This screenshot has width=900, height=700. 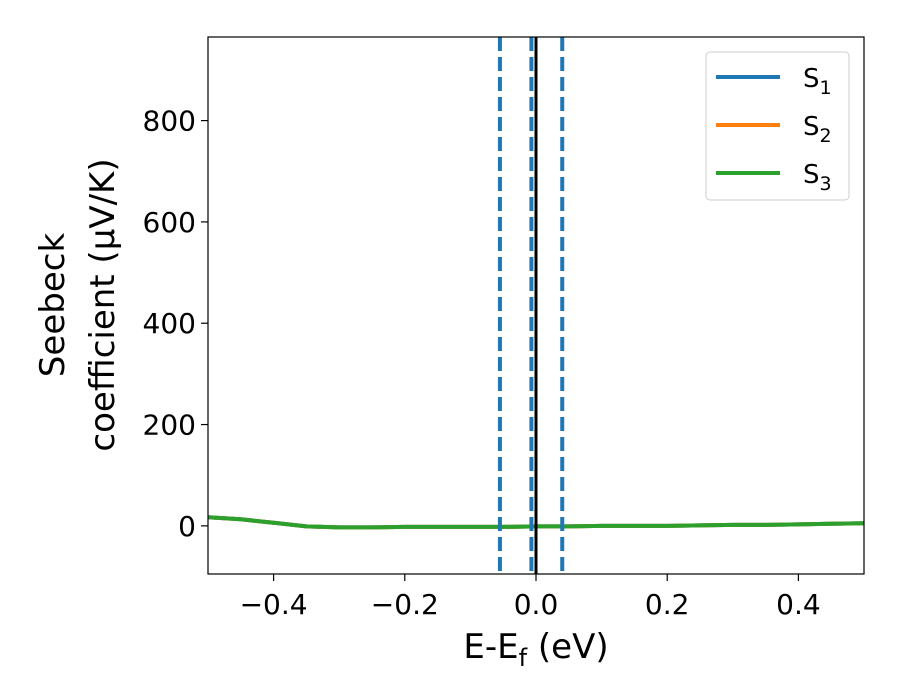 What do you see at coordinates (817, 129) in the screenshot?
I see `legend-label-2: S2` at bounding box center [817, 129].